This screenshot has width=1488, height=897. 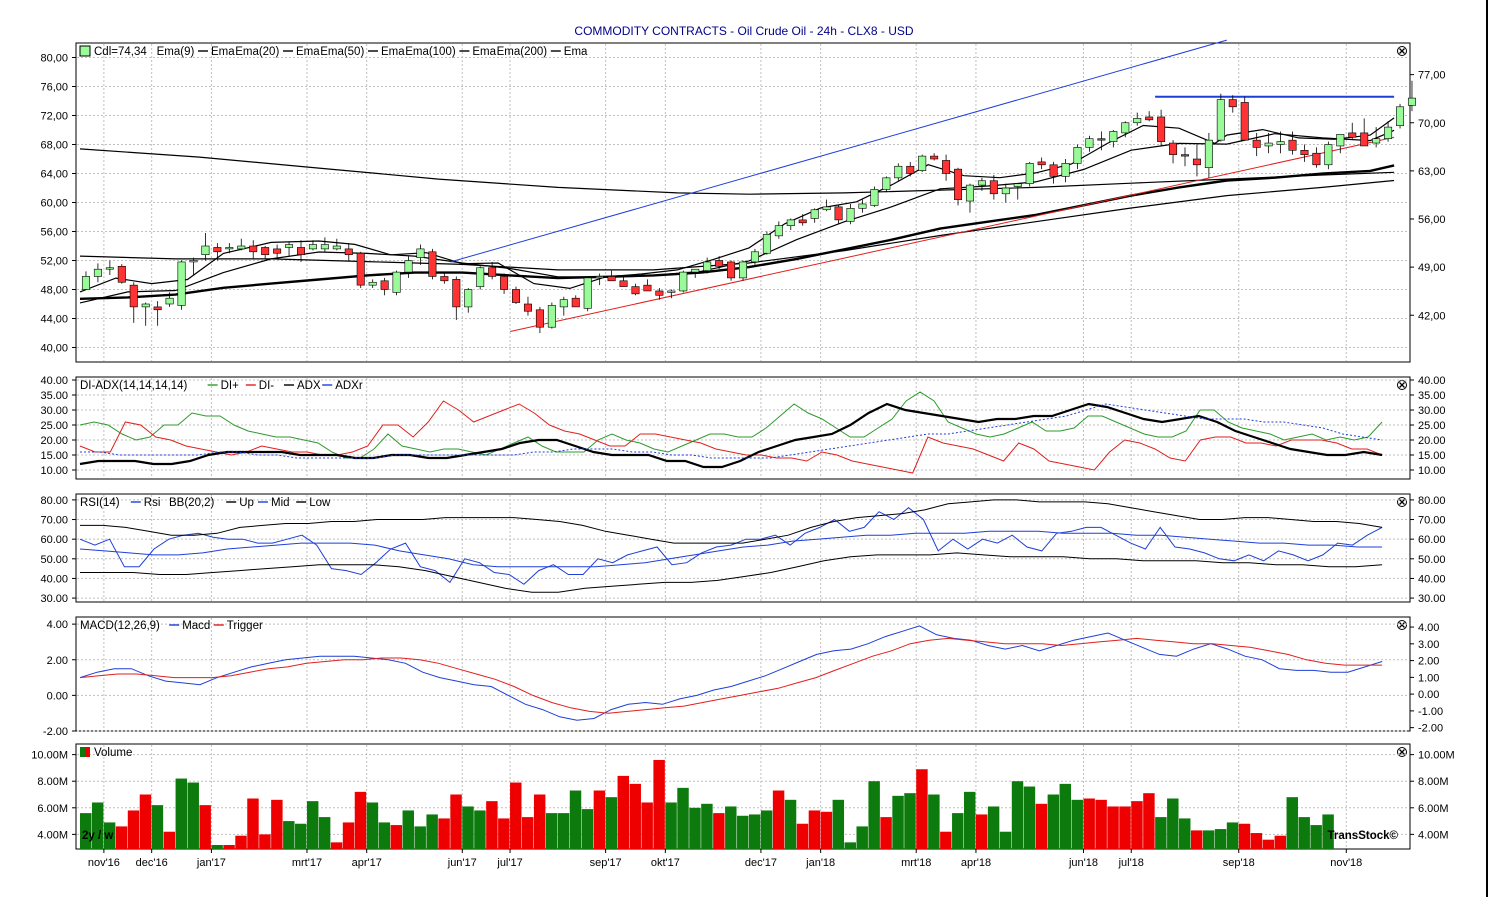 What do you see at coordinates (1430, 729) in the screenshot?
I see `y-tick-label-right: -2.00` at bounding box center [1430, 729].